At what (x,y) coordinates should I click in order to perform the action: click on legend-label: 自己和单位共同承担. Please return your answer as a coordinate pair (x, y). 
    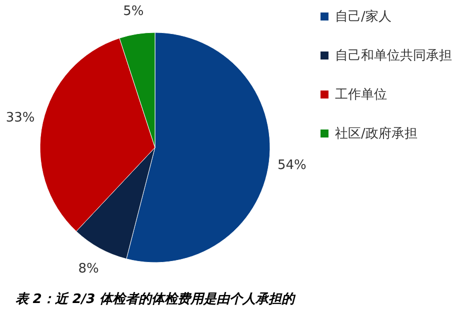
    Looking at the image, I should click on (393, 56).